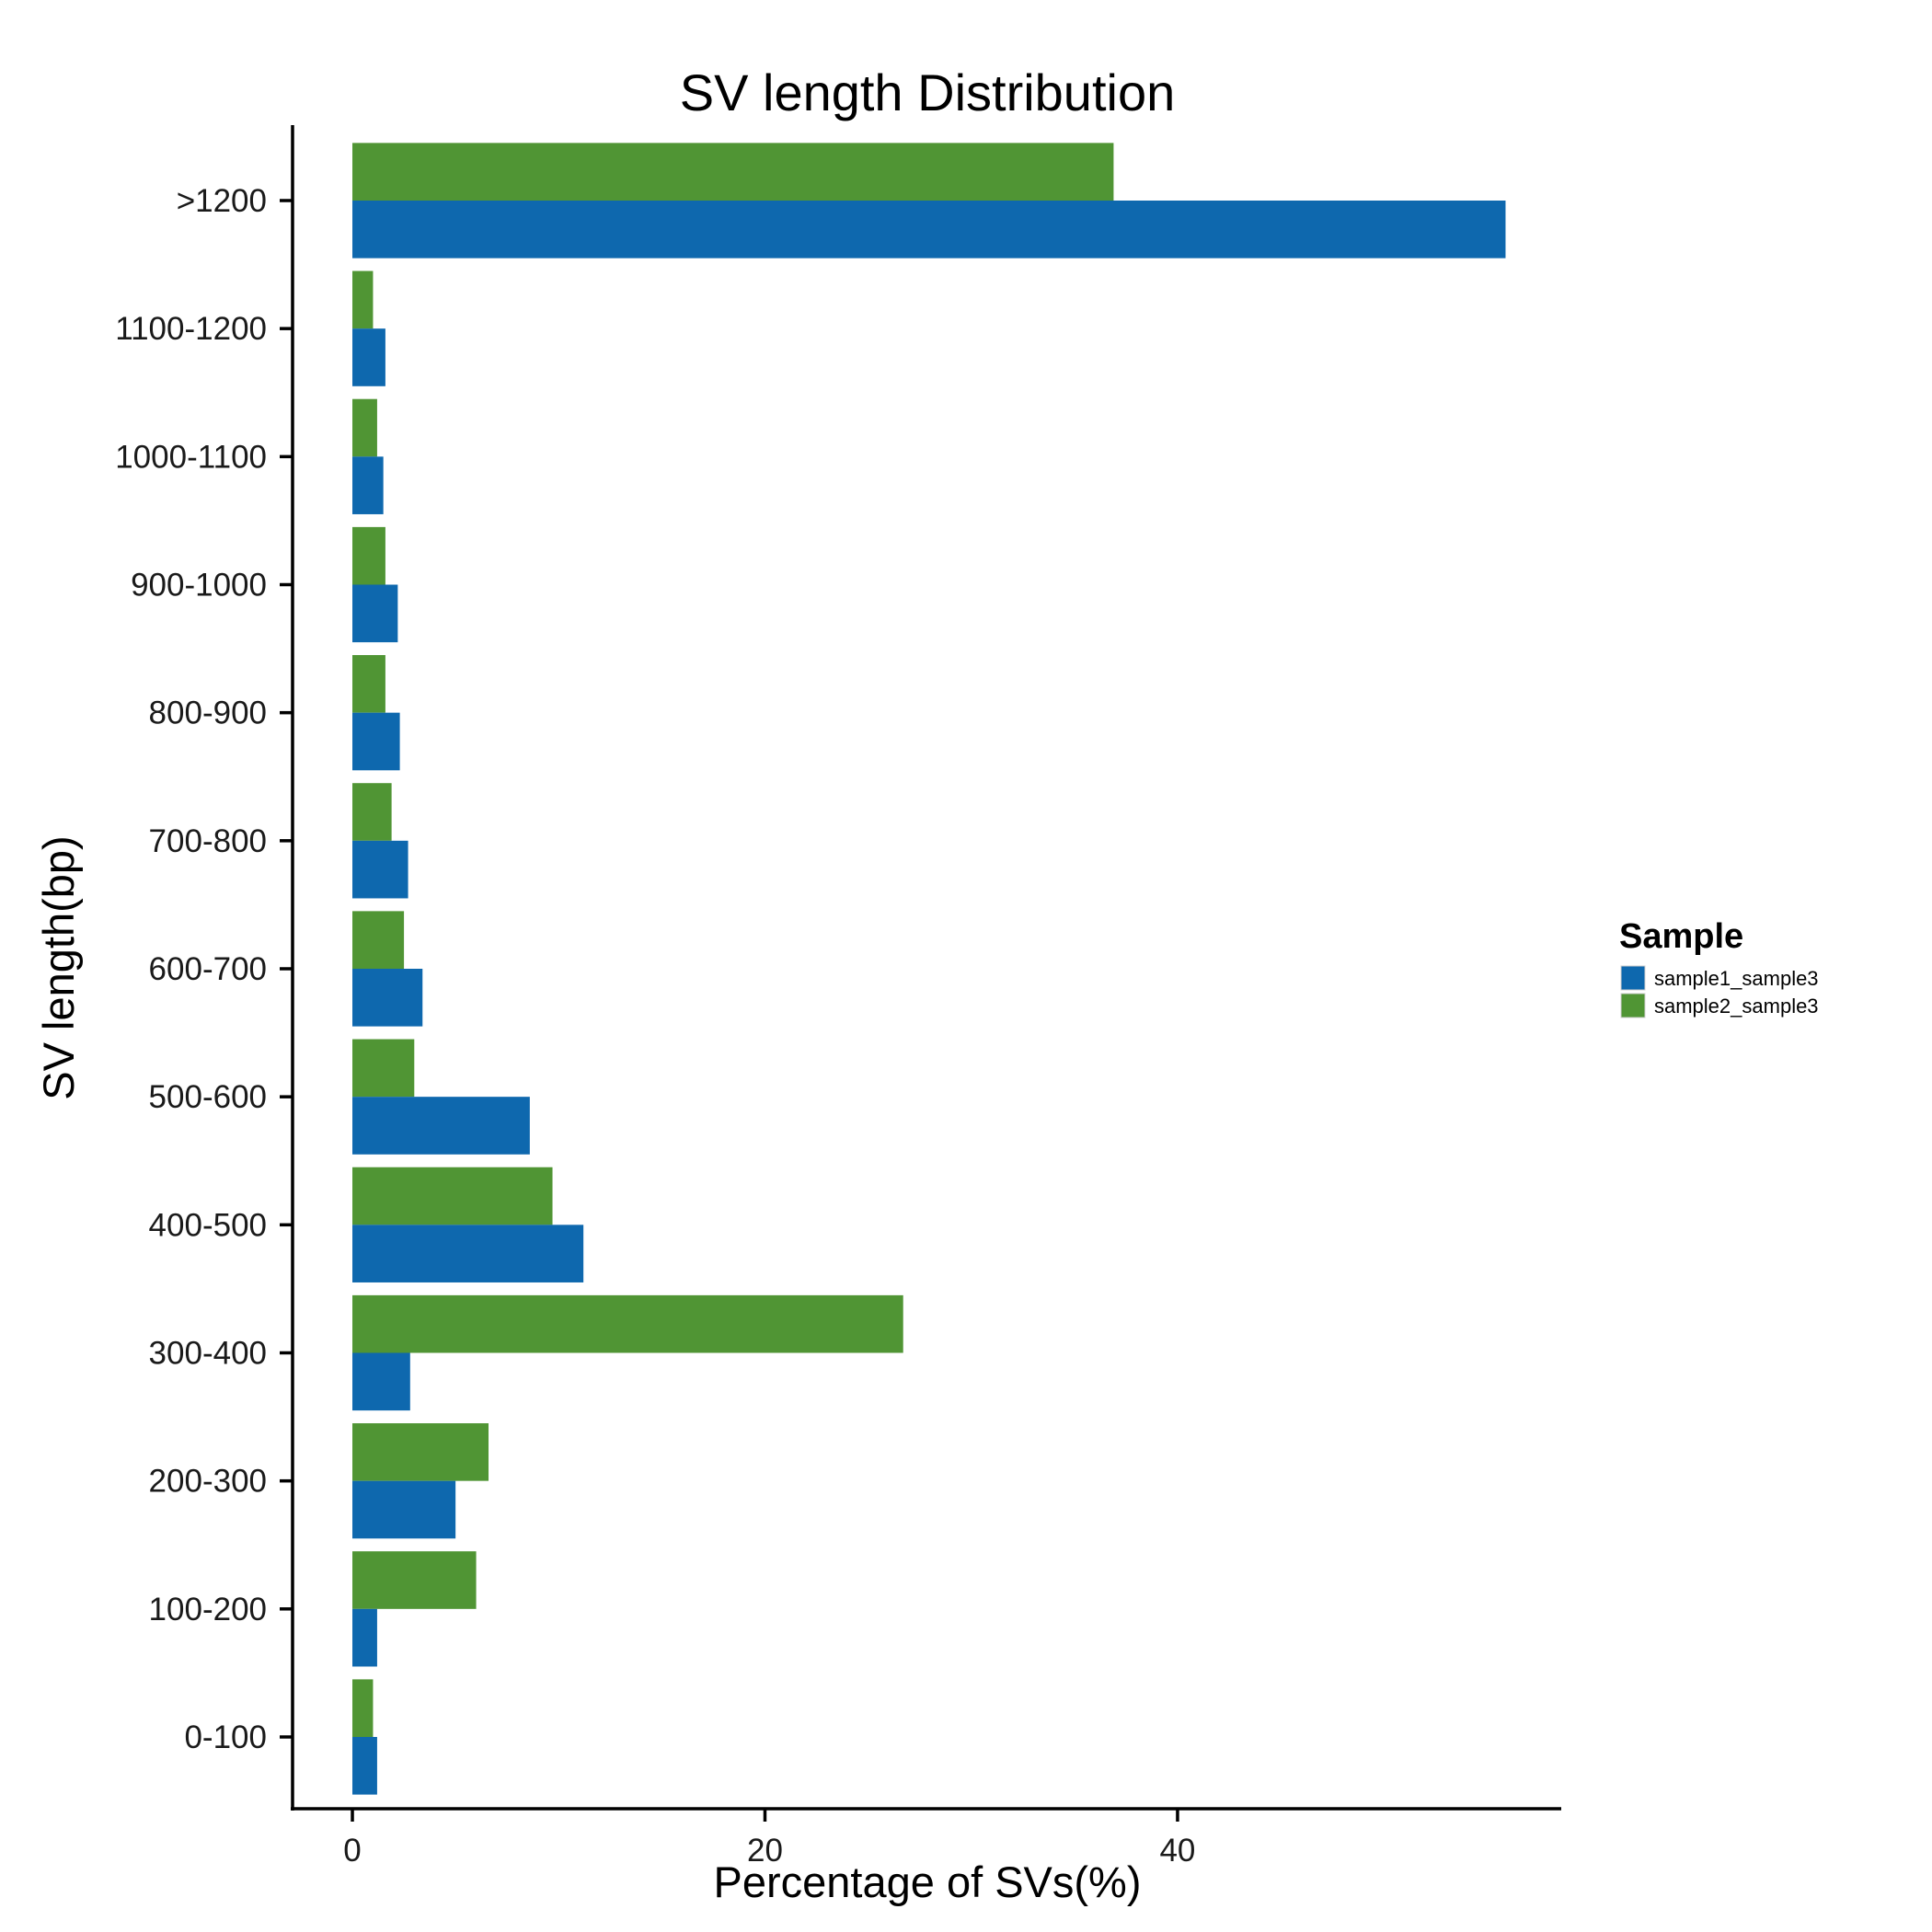  What do you see at coordinates (208, 841) in the screenshot?
I see `y-tick-label: 700-800` at bounding box center [208, 841].